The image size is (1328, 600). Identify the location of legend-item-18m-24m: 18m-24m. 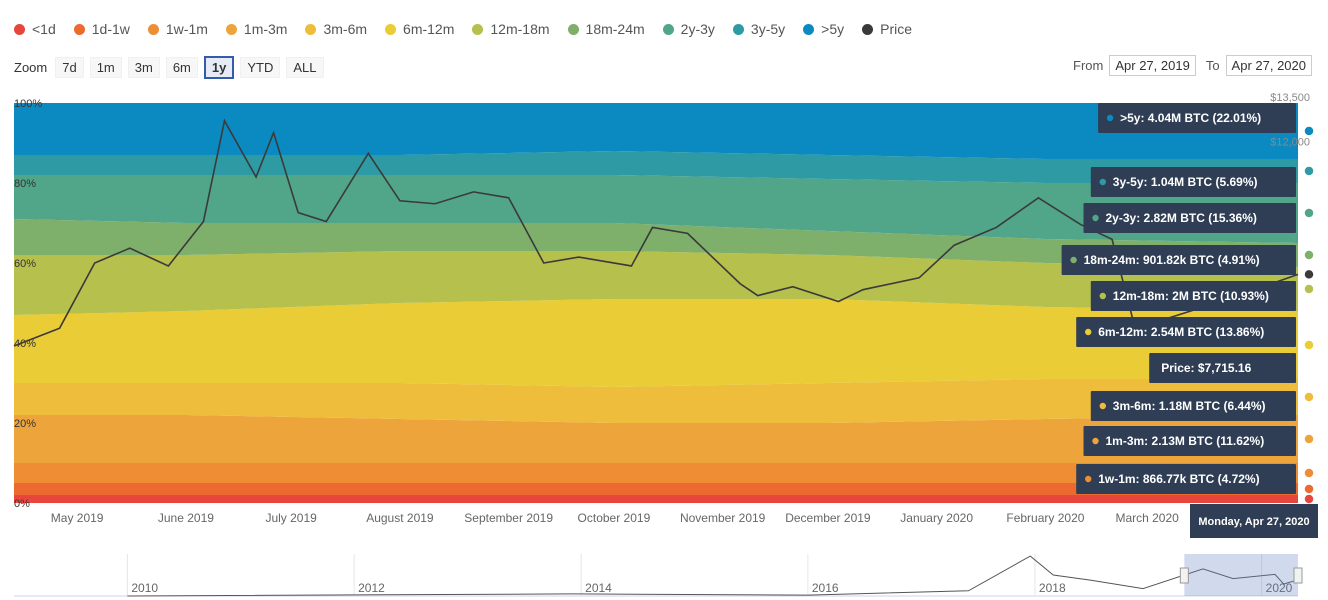
(606, 29).